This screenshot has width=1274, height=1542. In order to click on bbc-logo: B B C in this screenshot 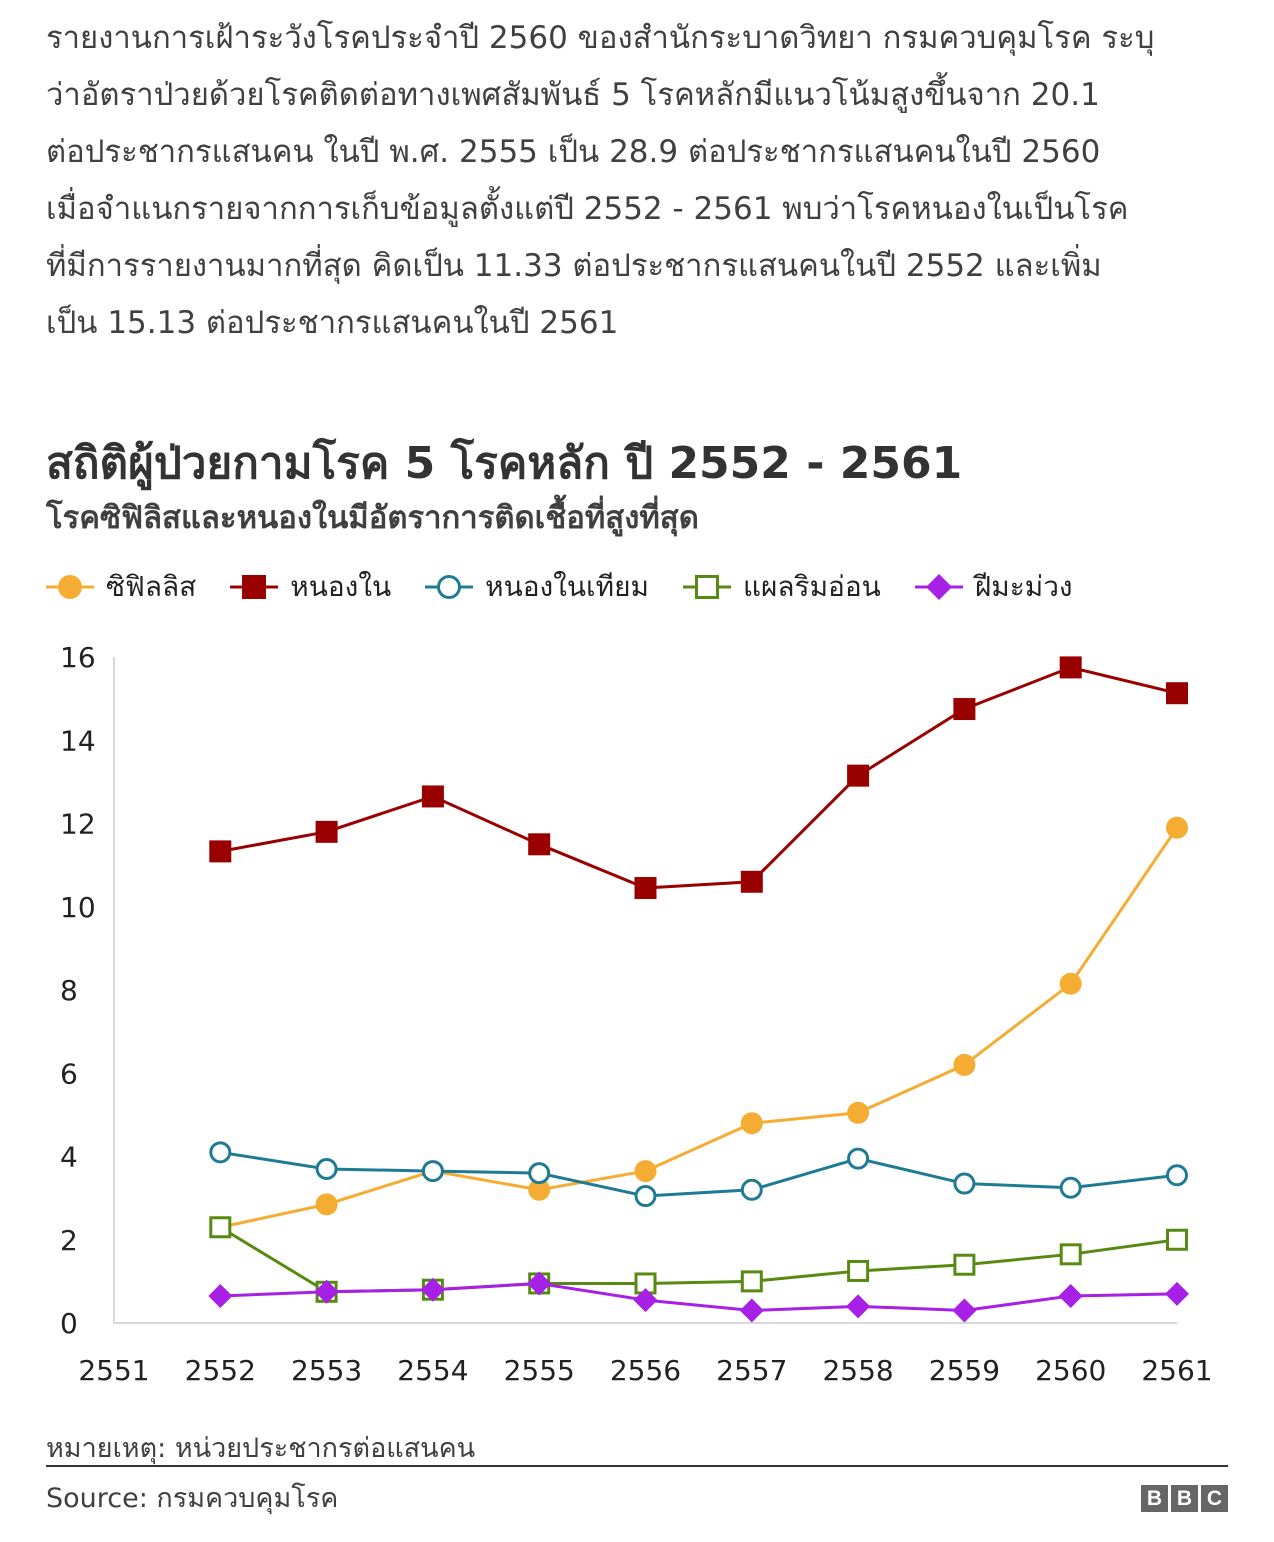, I will do `click(1183, 1498)`.